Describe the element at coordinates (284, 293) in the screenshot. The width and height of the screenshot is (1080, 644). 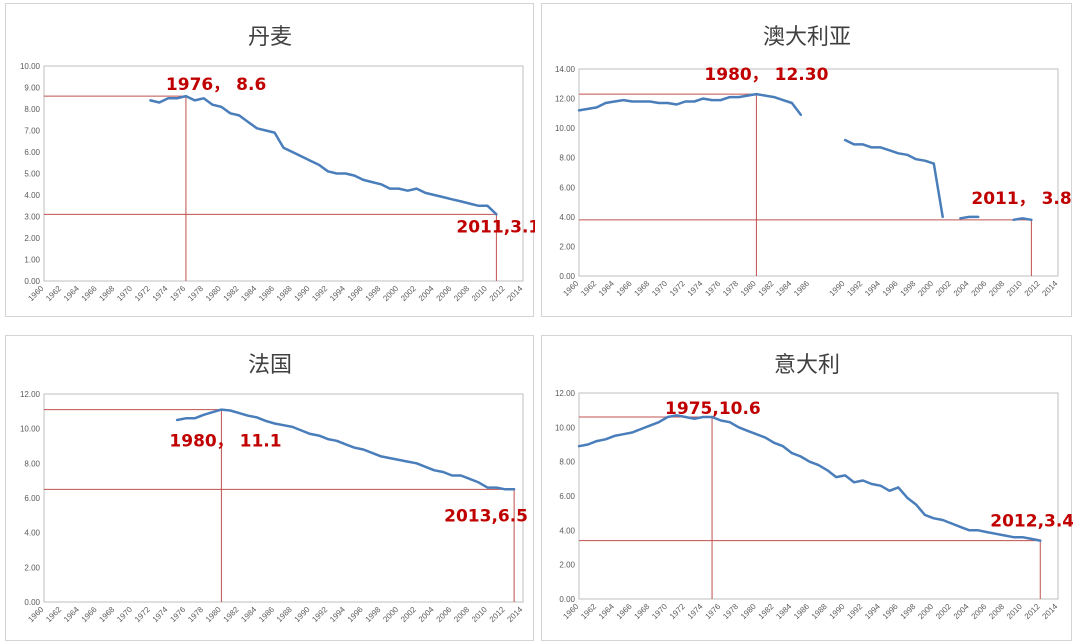
I see `x-tick-label: 1988` at that location.